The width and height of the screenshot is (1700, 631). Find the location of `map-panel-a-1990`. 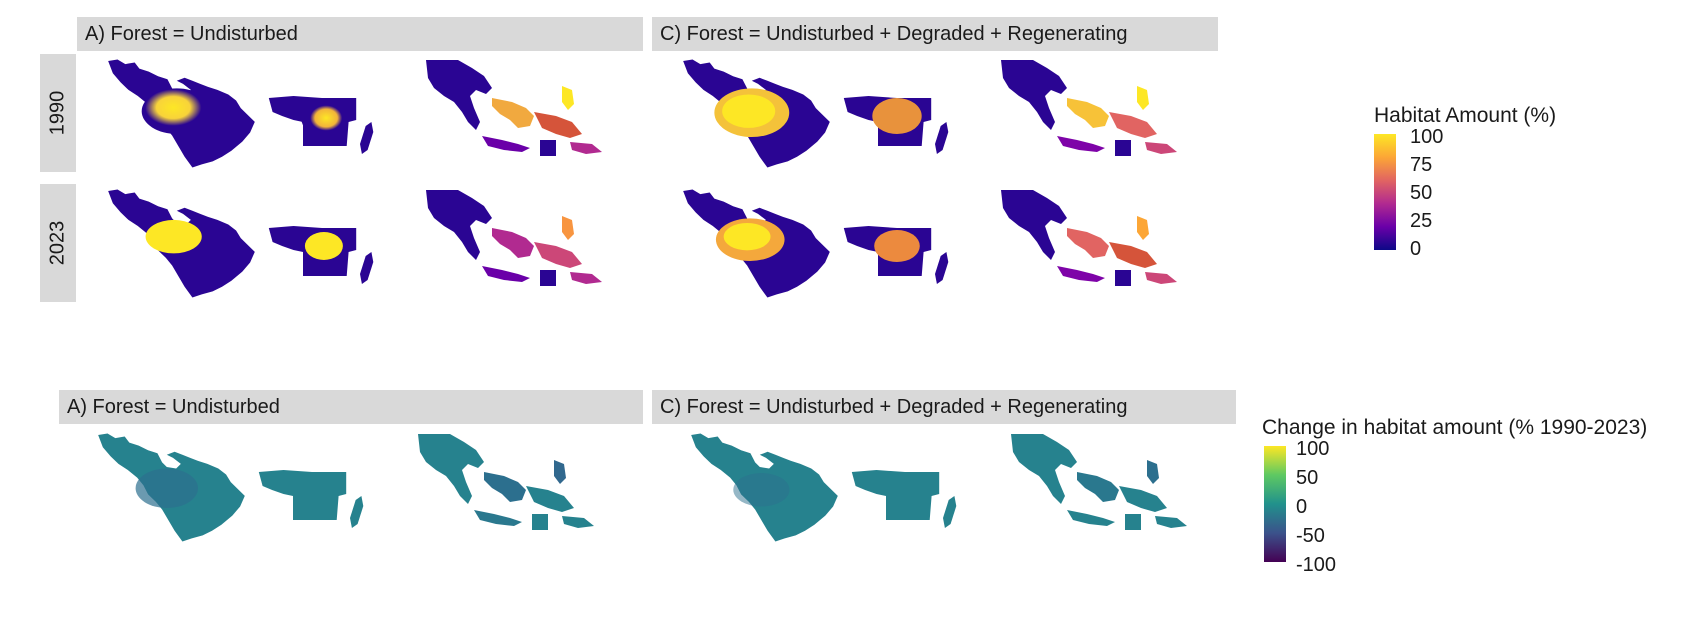

map-panel-a-1990 is located at coordinates (360, 113).